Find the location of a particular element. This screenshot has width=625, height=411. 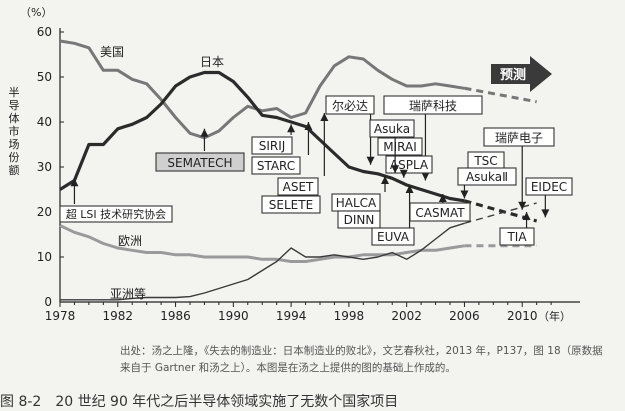

annotation-label: MIRAI is located at coordinates (400, 147).